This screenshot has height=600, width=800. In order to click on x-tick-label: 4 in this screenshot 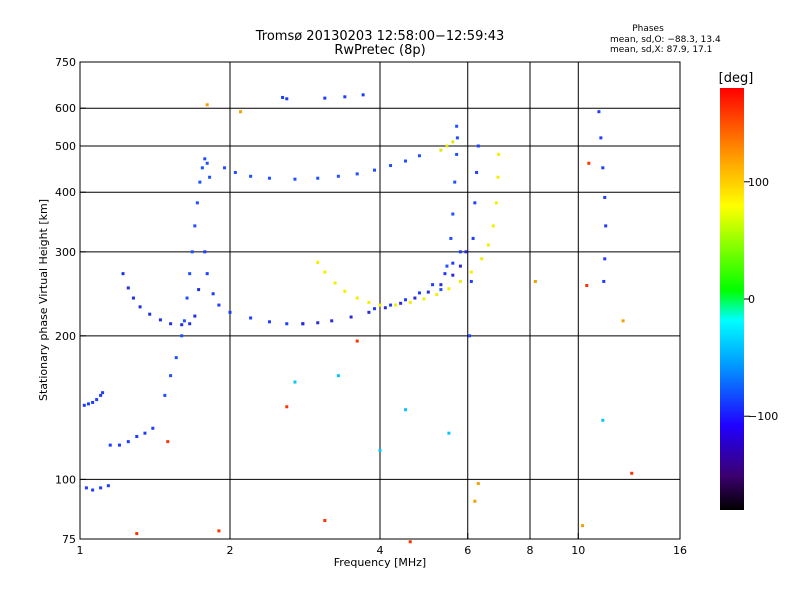, I will do `click(380, 550)`.